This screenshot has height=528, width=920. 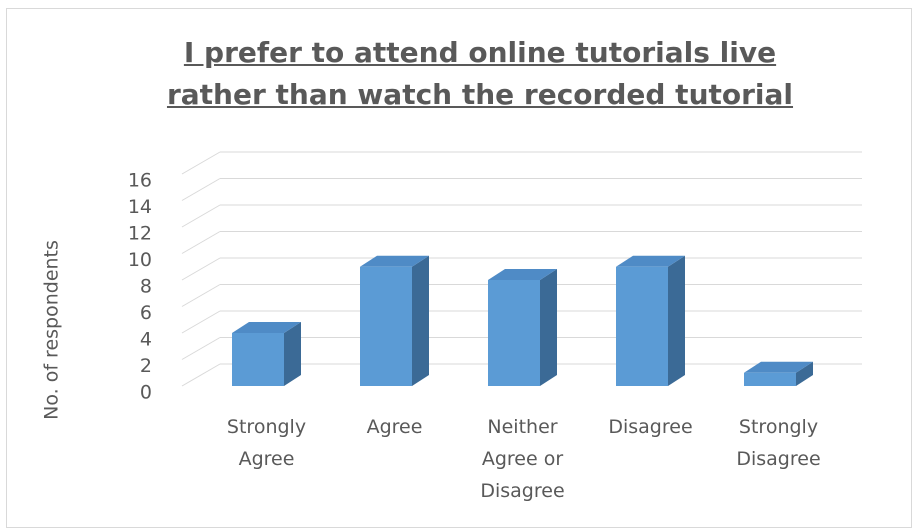 What do you see at coordinates (140, 181) in the screenshot?
I see `y-tick-label: 16` at bounding box center [140, 181].